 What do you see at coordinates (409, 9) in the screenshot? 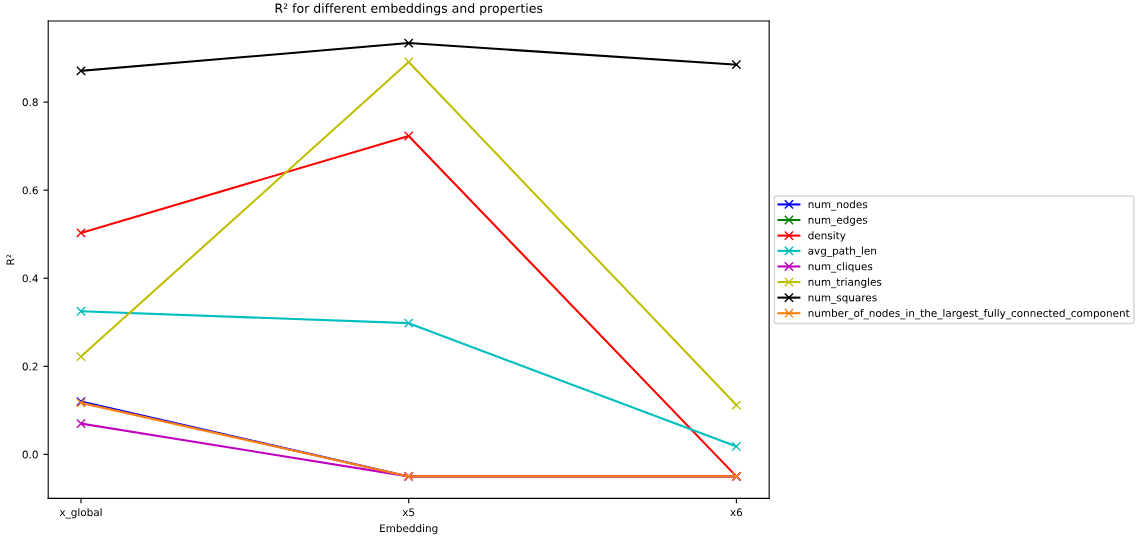
I see `chart-title: R² for different embeddings and properties` at bounding box center [409, 9].